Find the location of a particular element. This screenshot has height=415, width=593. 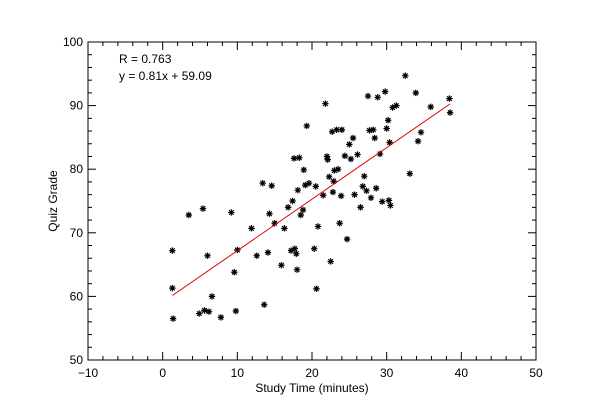

x-tick-label: 50 is located at coordinates (536, 373).